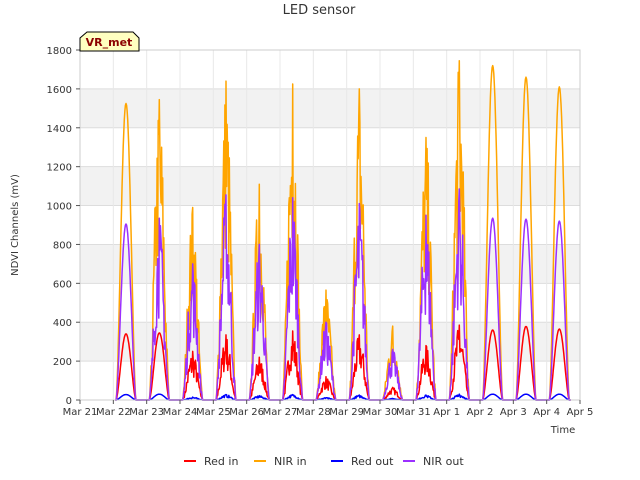 The image size is (640, 480). Describe the element at coordinates (69, 401) in the screenshot. I see `y-tick-label: 0` at that location.